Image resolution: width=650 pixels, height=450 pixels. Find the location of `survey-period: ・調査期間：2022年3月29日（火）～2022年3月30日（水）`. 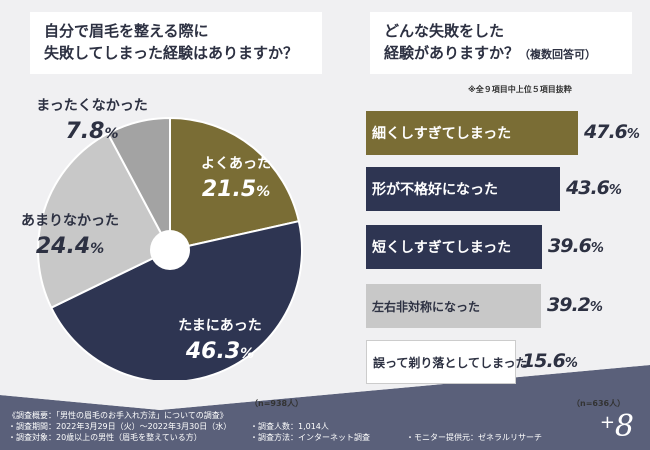

survey-period: ・調査期間：2022年3月29日（火）～2022年3月30日（水） is located at coordinates (120, 426).